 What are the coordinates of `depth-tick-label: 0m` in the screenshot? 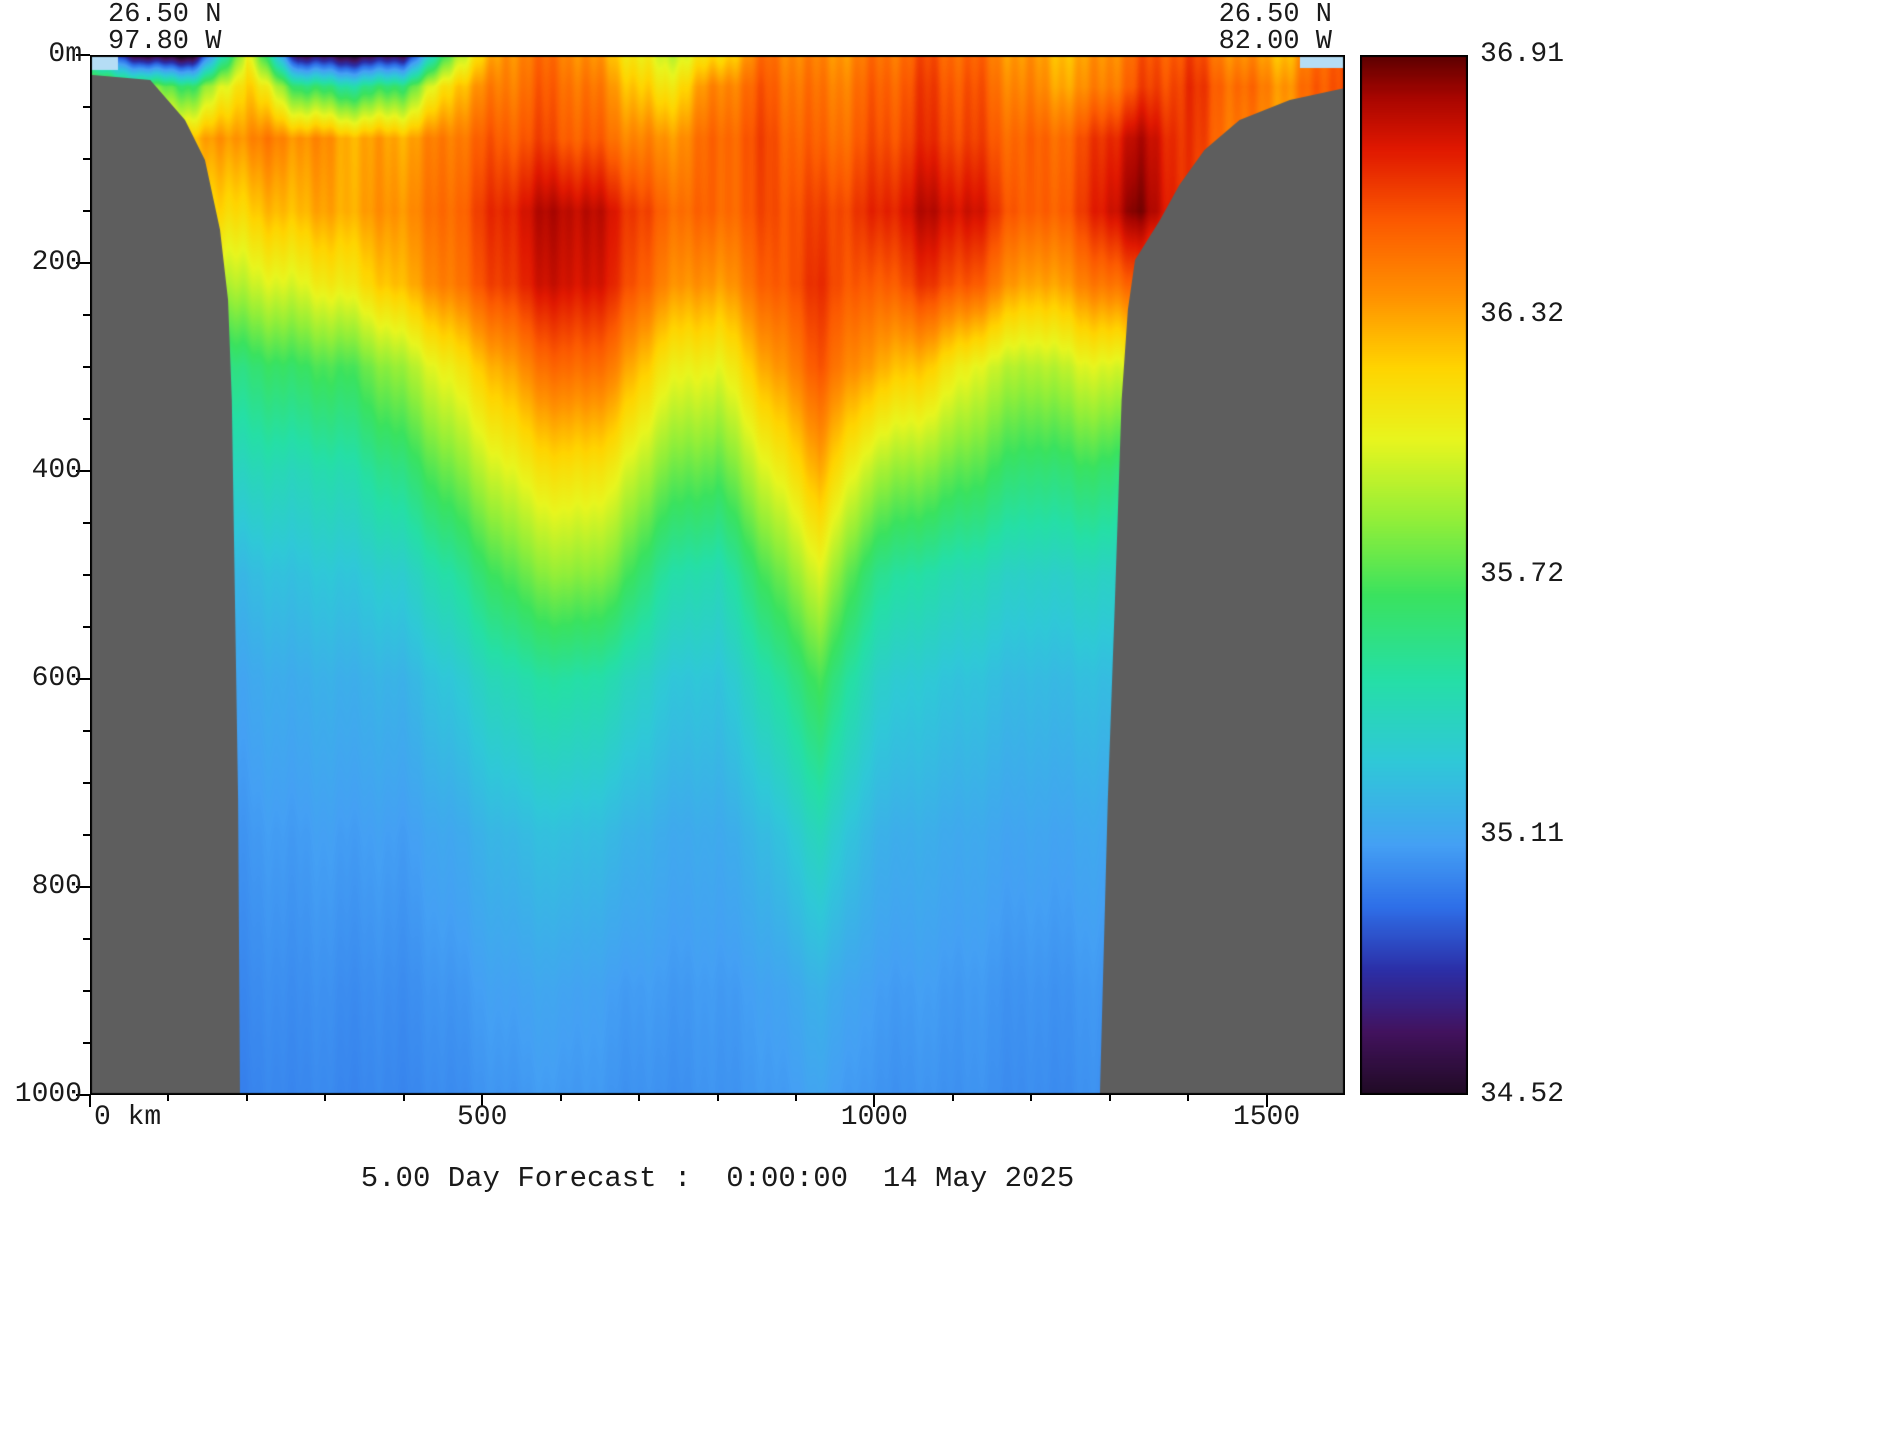 It's located at (65, 54).